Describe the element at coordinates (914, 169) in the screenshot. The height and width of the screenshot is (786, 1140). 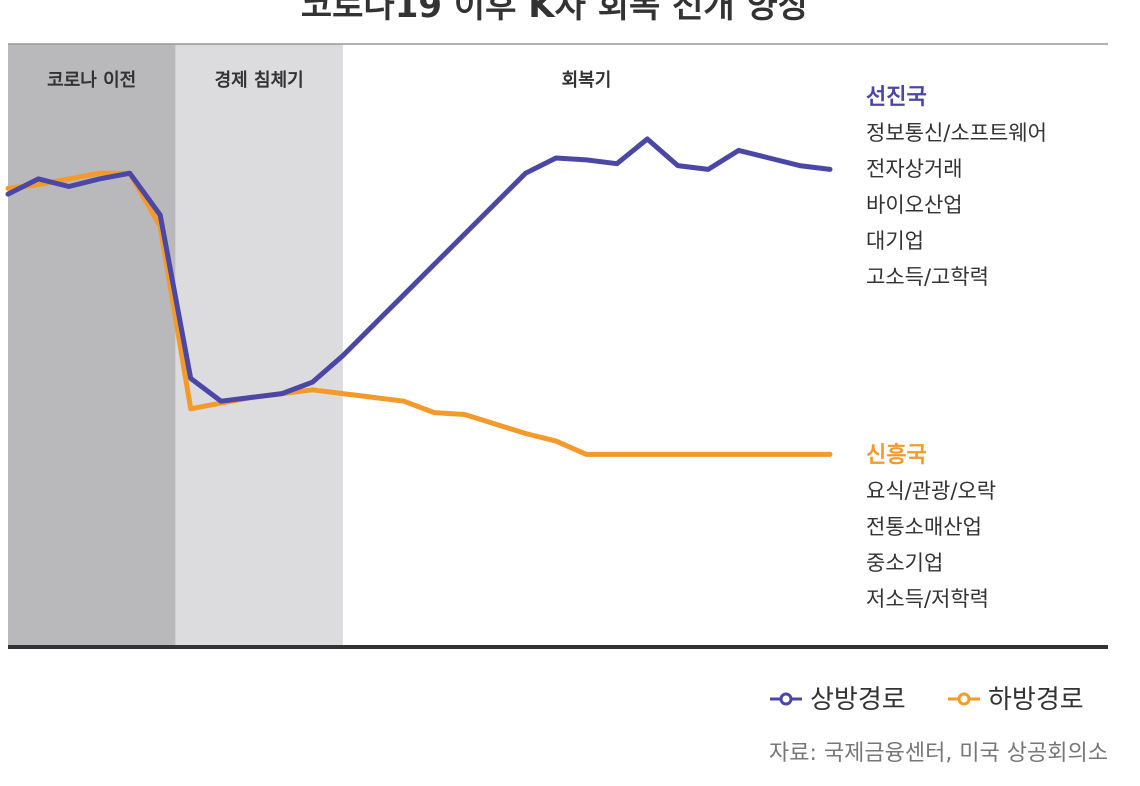
I see `upper-sector-1: 전자상거래` at that location.